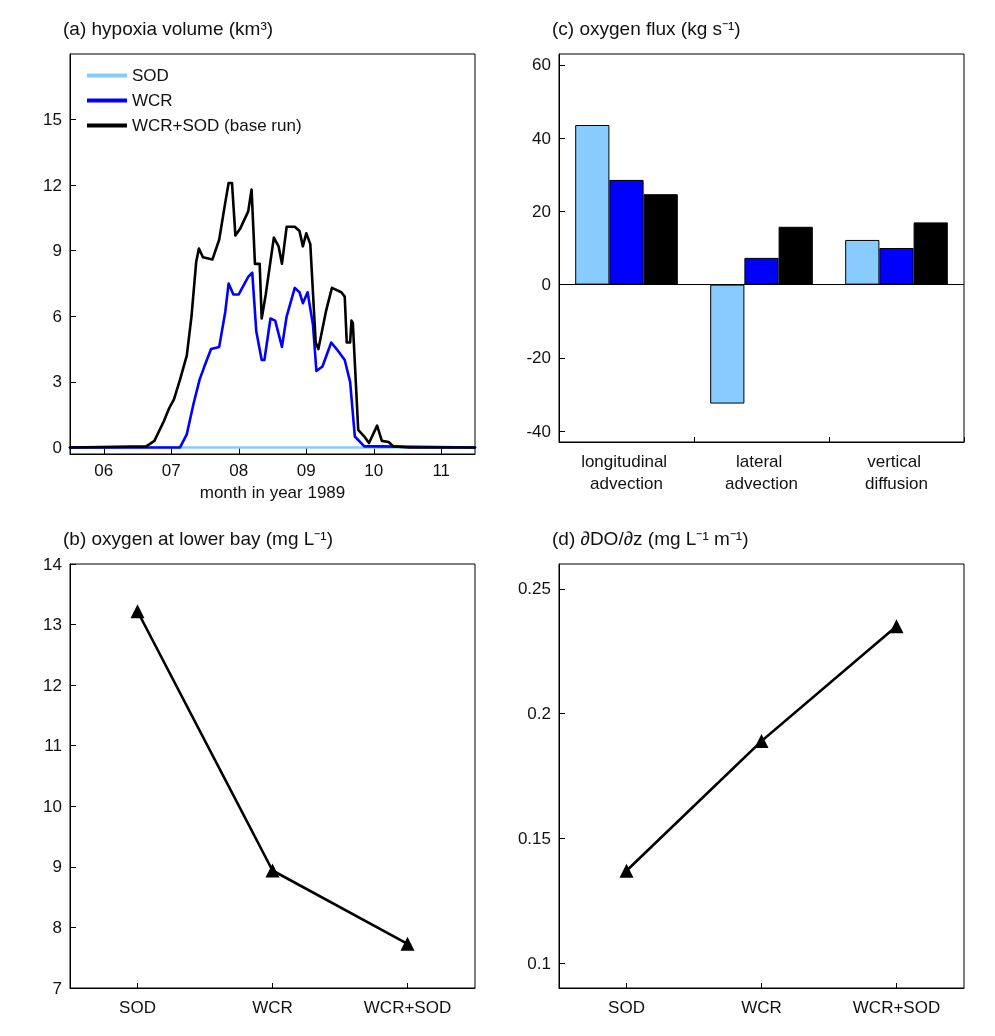  Describe the element at coordinates (57, 927) in the screenshot. I see `y-tick-label: 8` at that location.